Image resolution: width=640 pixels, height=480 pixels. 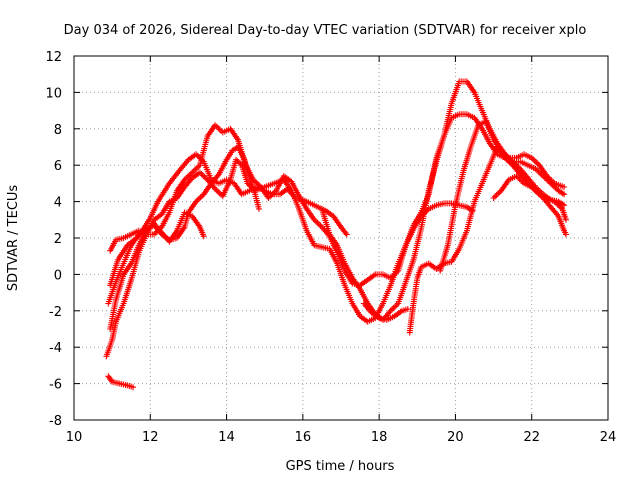 What do you see at coordinates (608, 437) in the screenshot?
I see `x-tick-label: 24` at bounding box center [608, 437].